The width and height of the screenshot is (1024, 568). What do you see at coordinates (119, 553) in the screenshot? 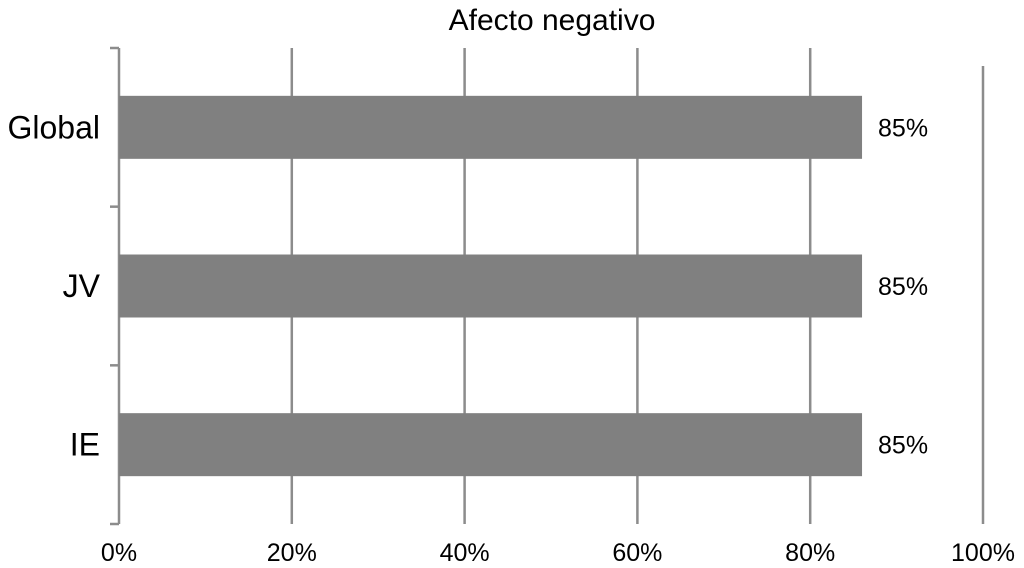
I see `x-tick-label: 0%` at bounding box center [119, 553].